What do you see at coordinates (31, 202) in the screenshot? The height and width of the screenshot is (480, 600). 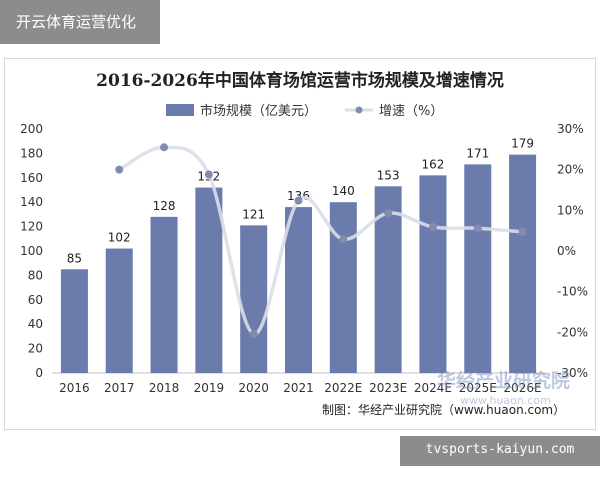 I see `left-tick-label: 140` at bounding box center [31, 202].